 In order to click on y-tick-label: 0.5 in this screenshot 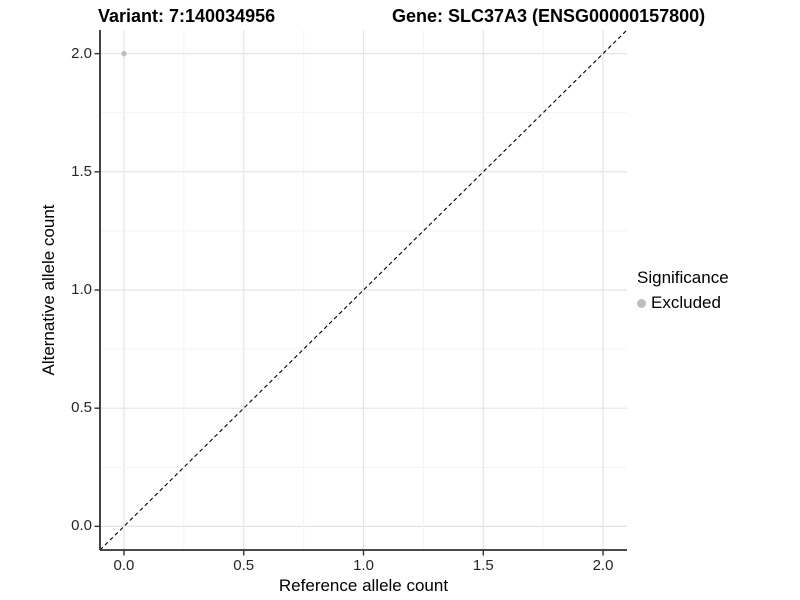, I will do `click(81, 408)`.